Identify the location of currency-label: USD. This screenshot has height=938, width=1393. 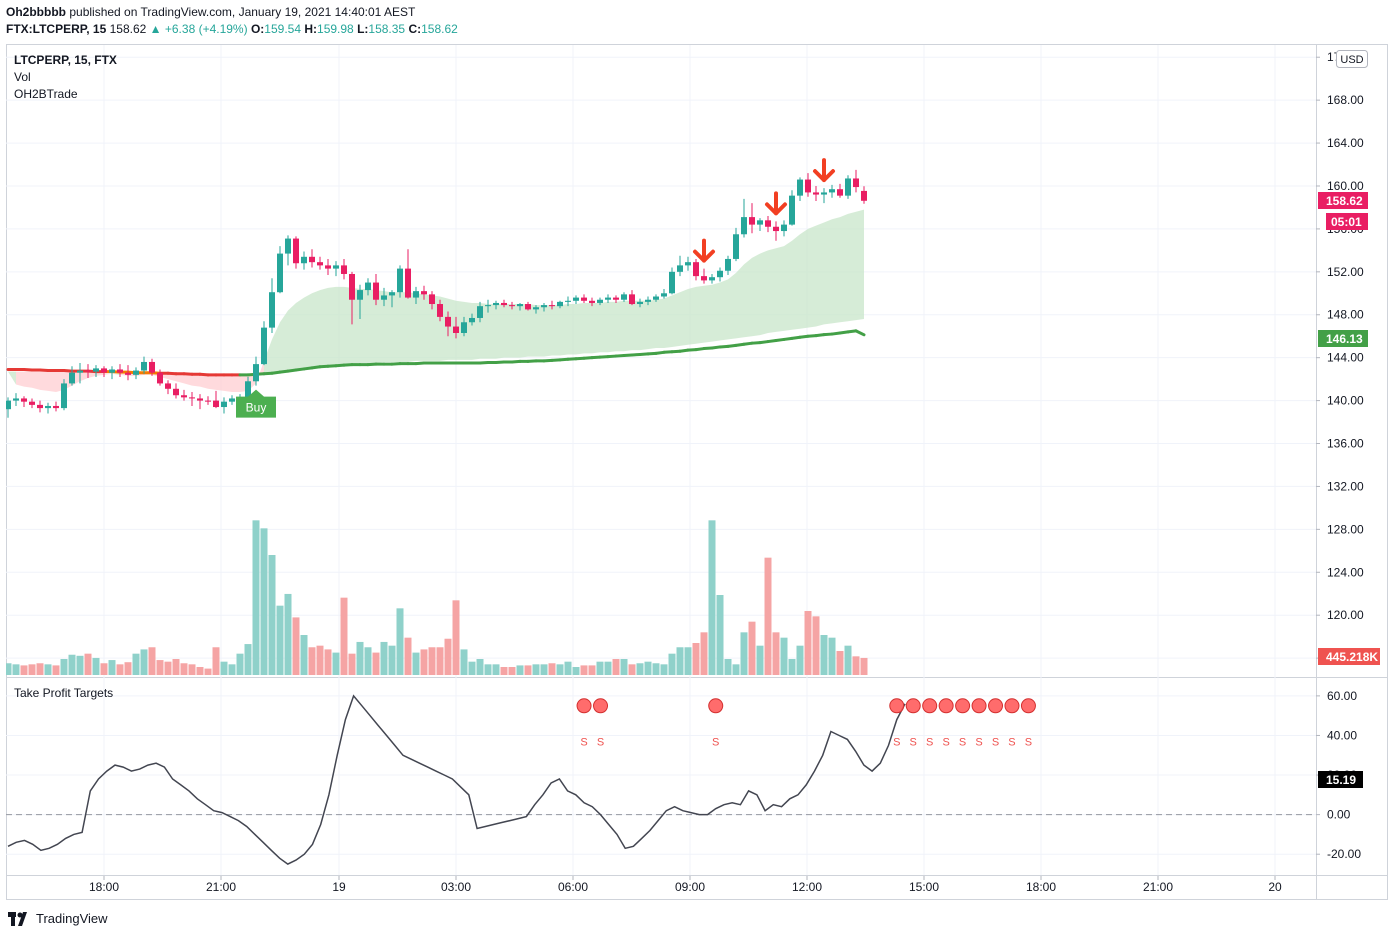
(1351, 60).